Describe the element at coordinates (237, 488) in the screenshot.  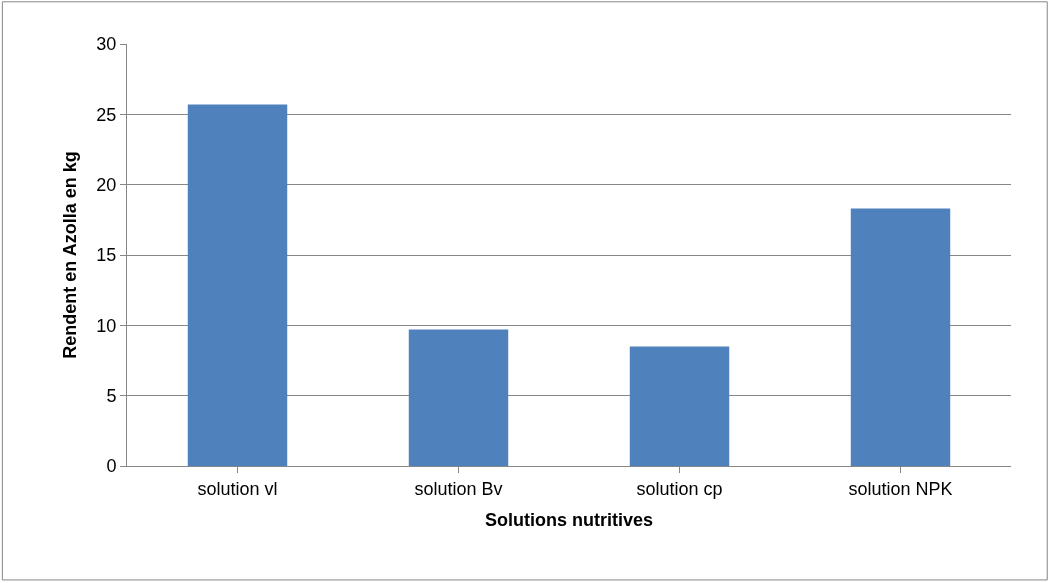
I see `x-tick-label: solution vl` at that location.